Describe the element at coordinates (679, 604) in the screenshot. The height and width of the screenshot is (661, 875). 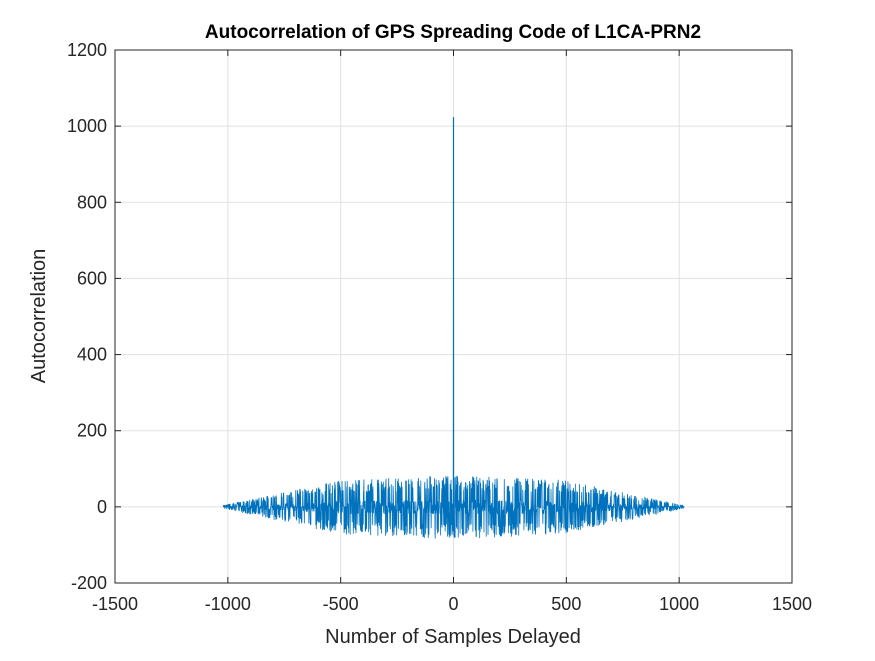
I see `x-tick-label: 1000` at that location.